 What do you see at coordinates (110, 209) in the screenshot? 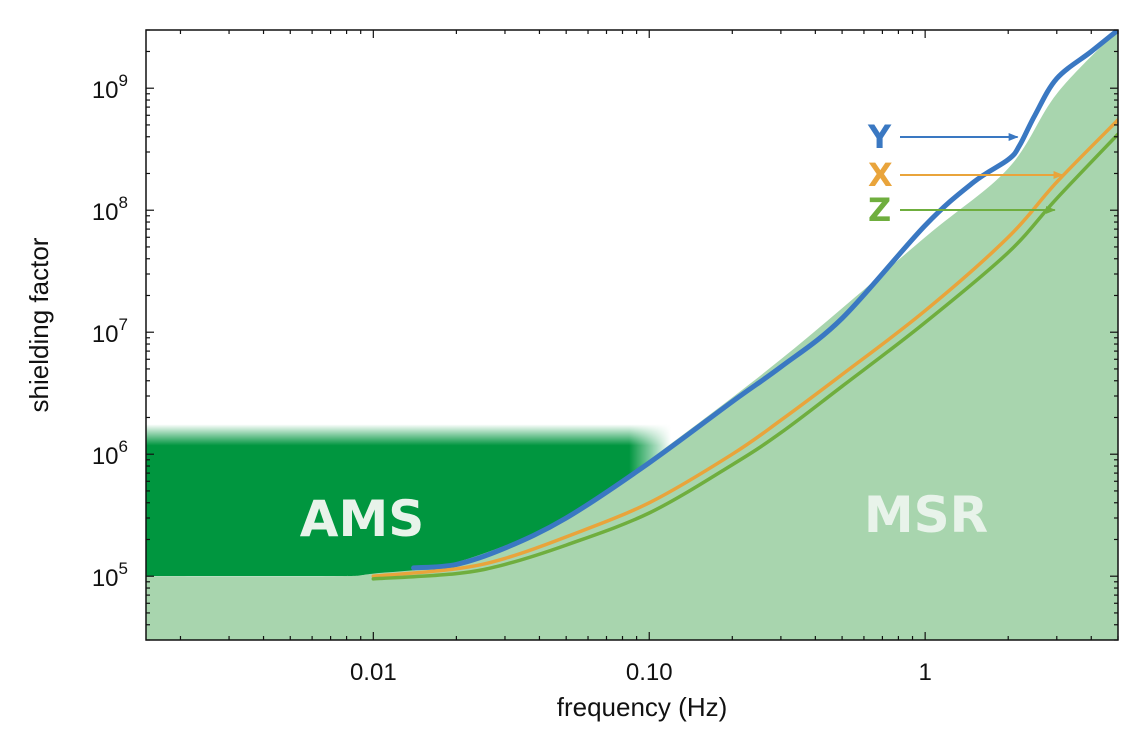
I see `y-tick-label: 10⁸` at bounding box center [110, 209].